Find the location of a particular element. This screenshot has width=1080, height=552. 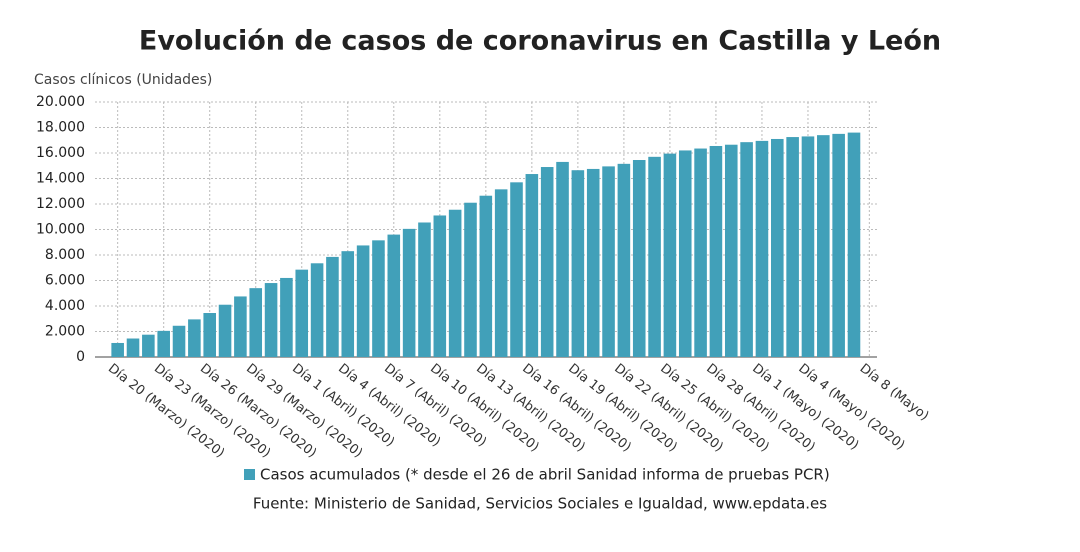

y-tick-label: 12.000 is located at coordinates (60, 204).